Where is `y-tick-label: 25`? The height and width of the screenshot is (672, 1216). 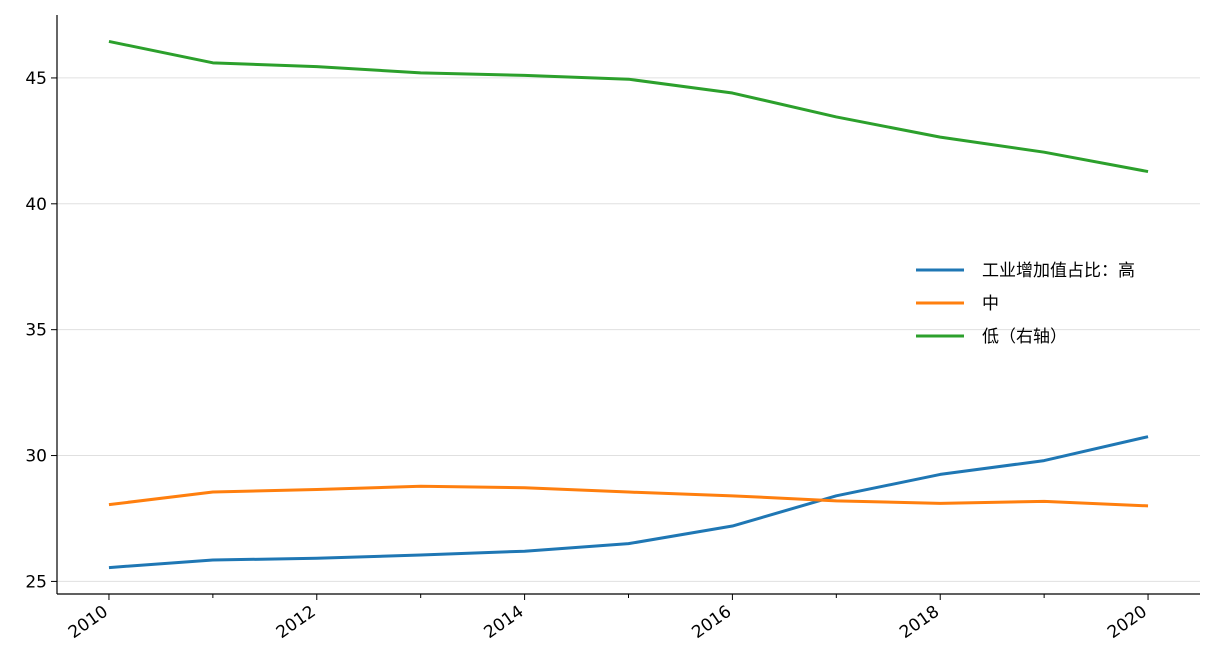 y-tick-label: 25 is located at coordinates (36, 582).